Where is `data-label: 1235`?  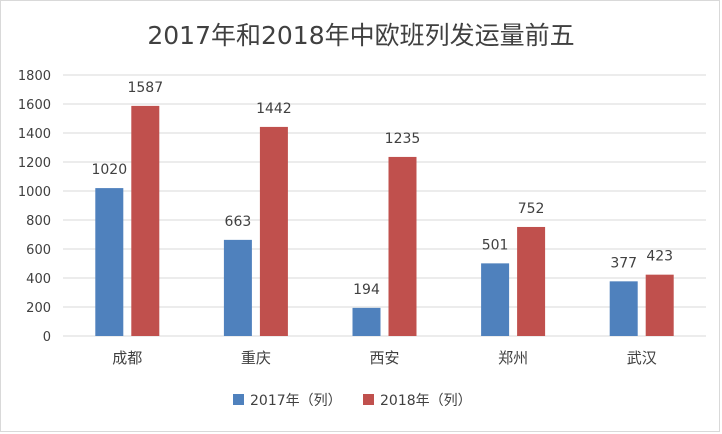
data-label: 1235 is located at coordinates (403, 139).